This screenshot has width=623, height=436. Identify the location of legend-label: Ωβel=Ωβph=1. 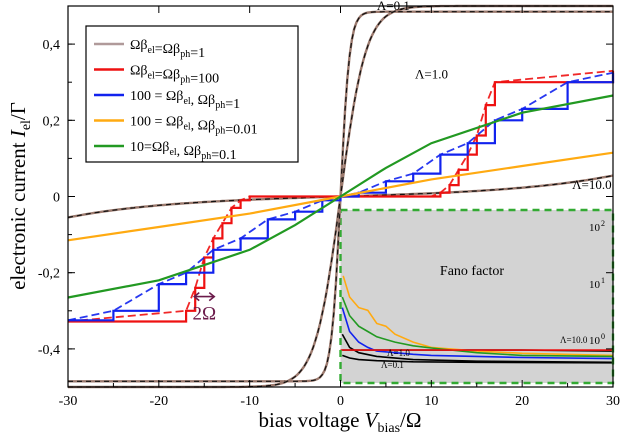
(167, 49).